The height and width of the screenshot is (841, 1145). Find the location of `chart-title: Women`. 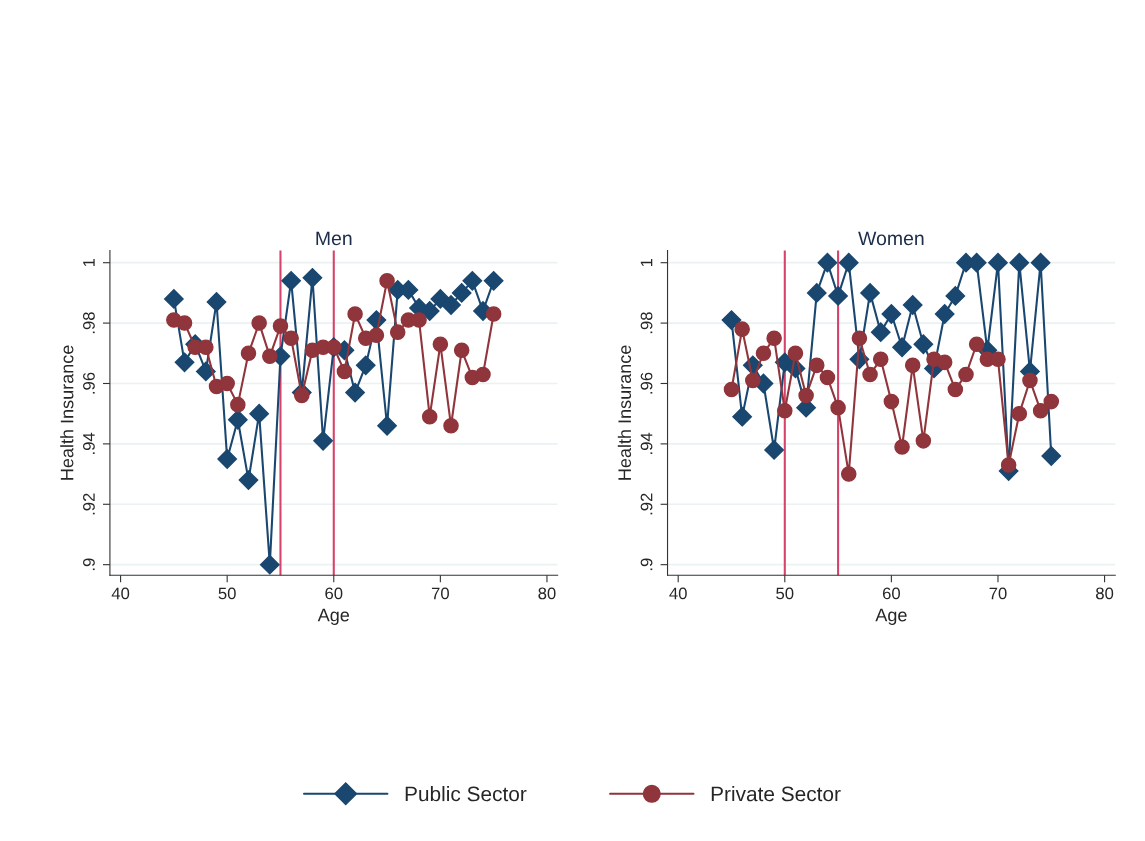

chart-title: Women is located at coordinates (891, 238).